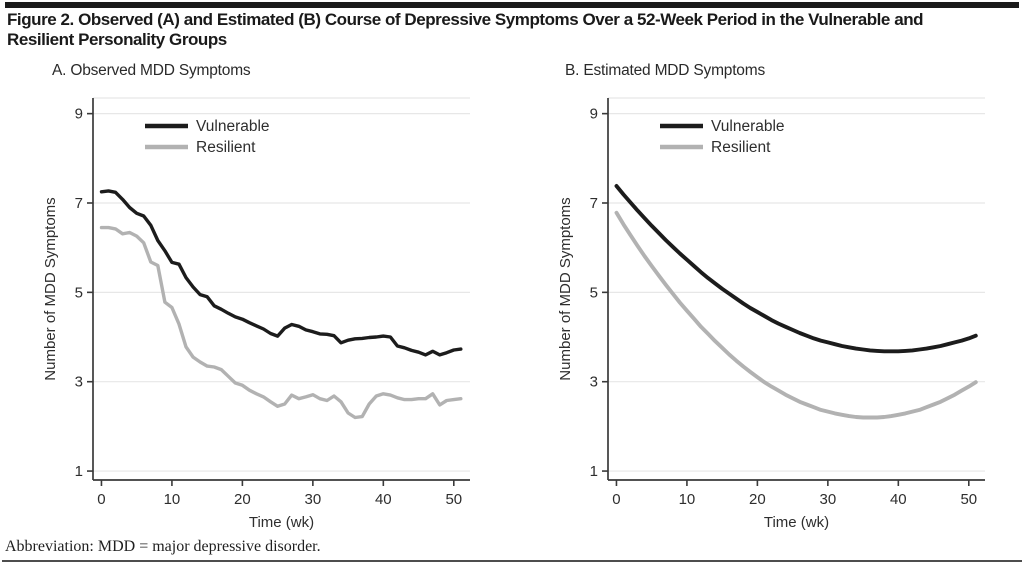  I want to click on panel-b-title: B. Estimated MDD Symptoms, so click(665, 70).